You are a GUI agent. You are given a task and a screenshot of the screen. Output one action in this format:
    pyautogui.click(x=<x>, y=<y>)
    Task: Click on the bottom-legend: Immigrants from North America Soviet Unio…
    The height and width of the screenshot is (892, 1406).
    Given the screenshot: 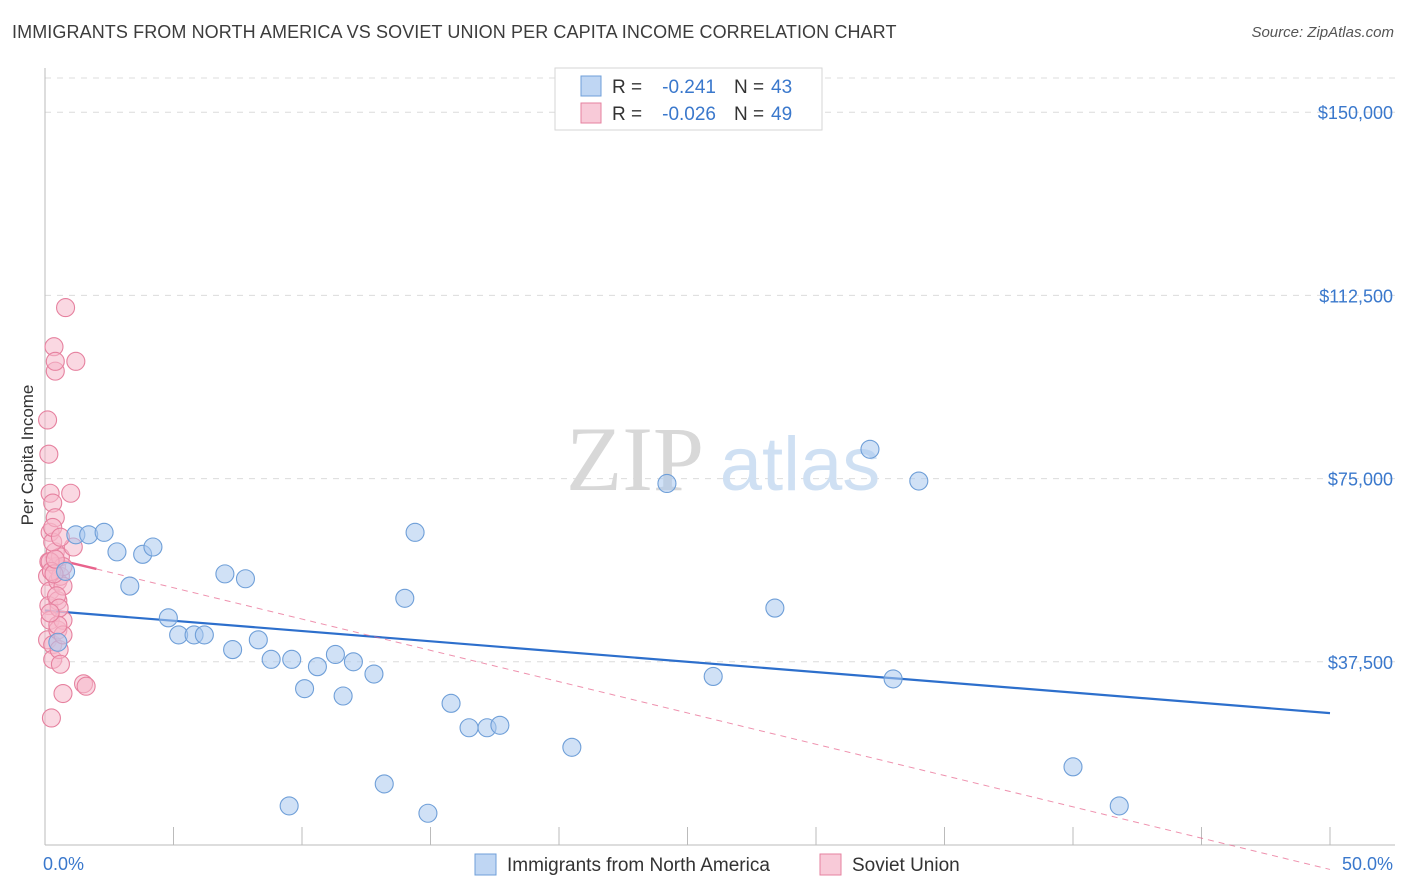 What is the action you would take?
    pyautogui.click(x=717, y=864)
    